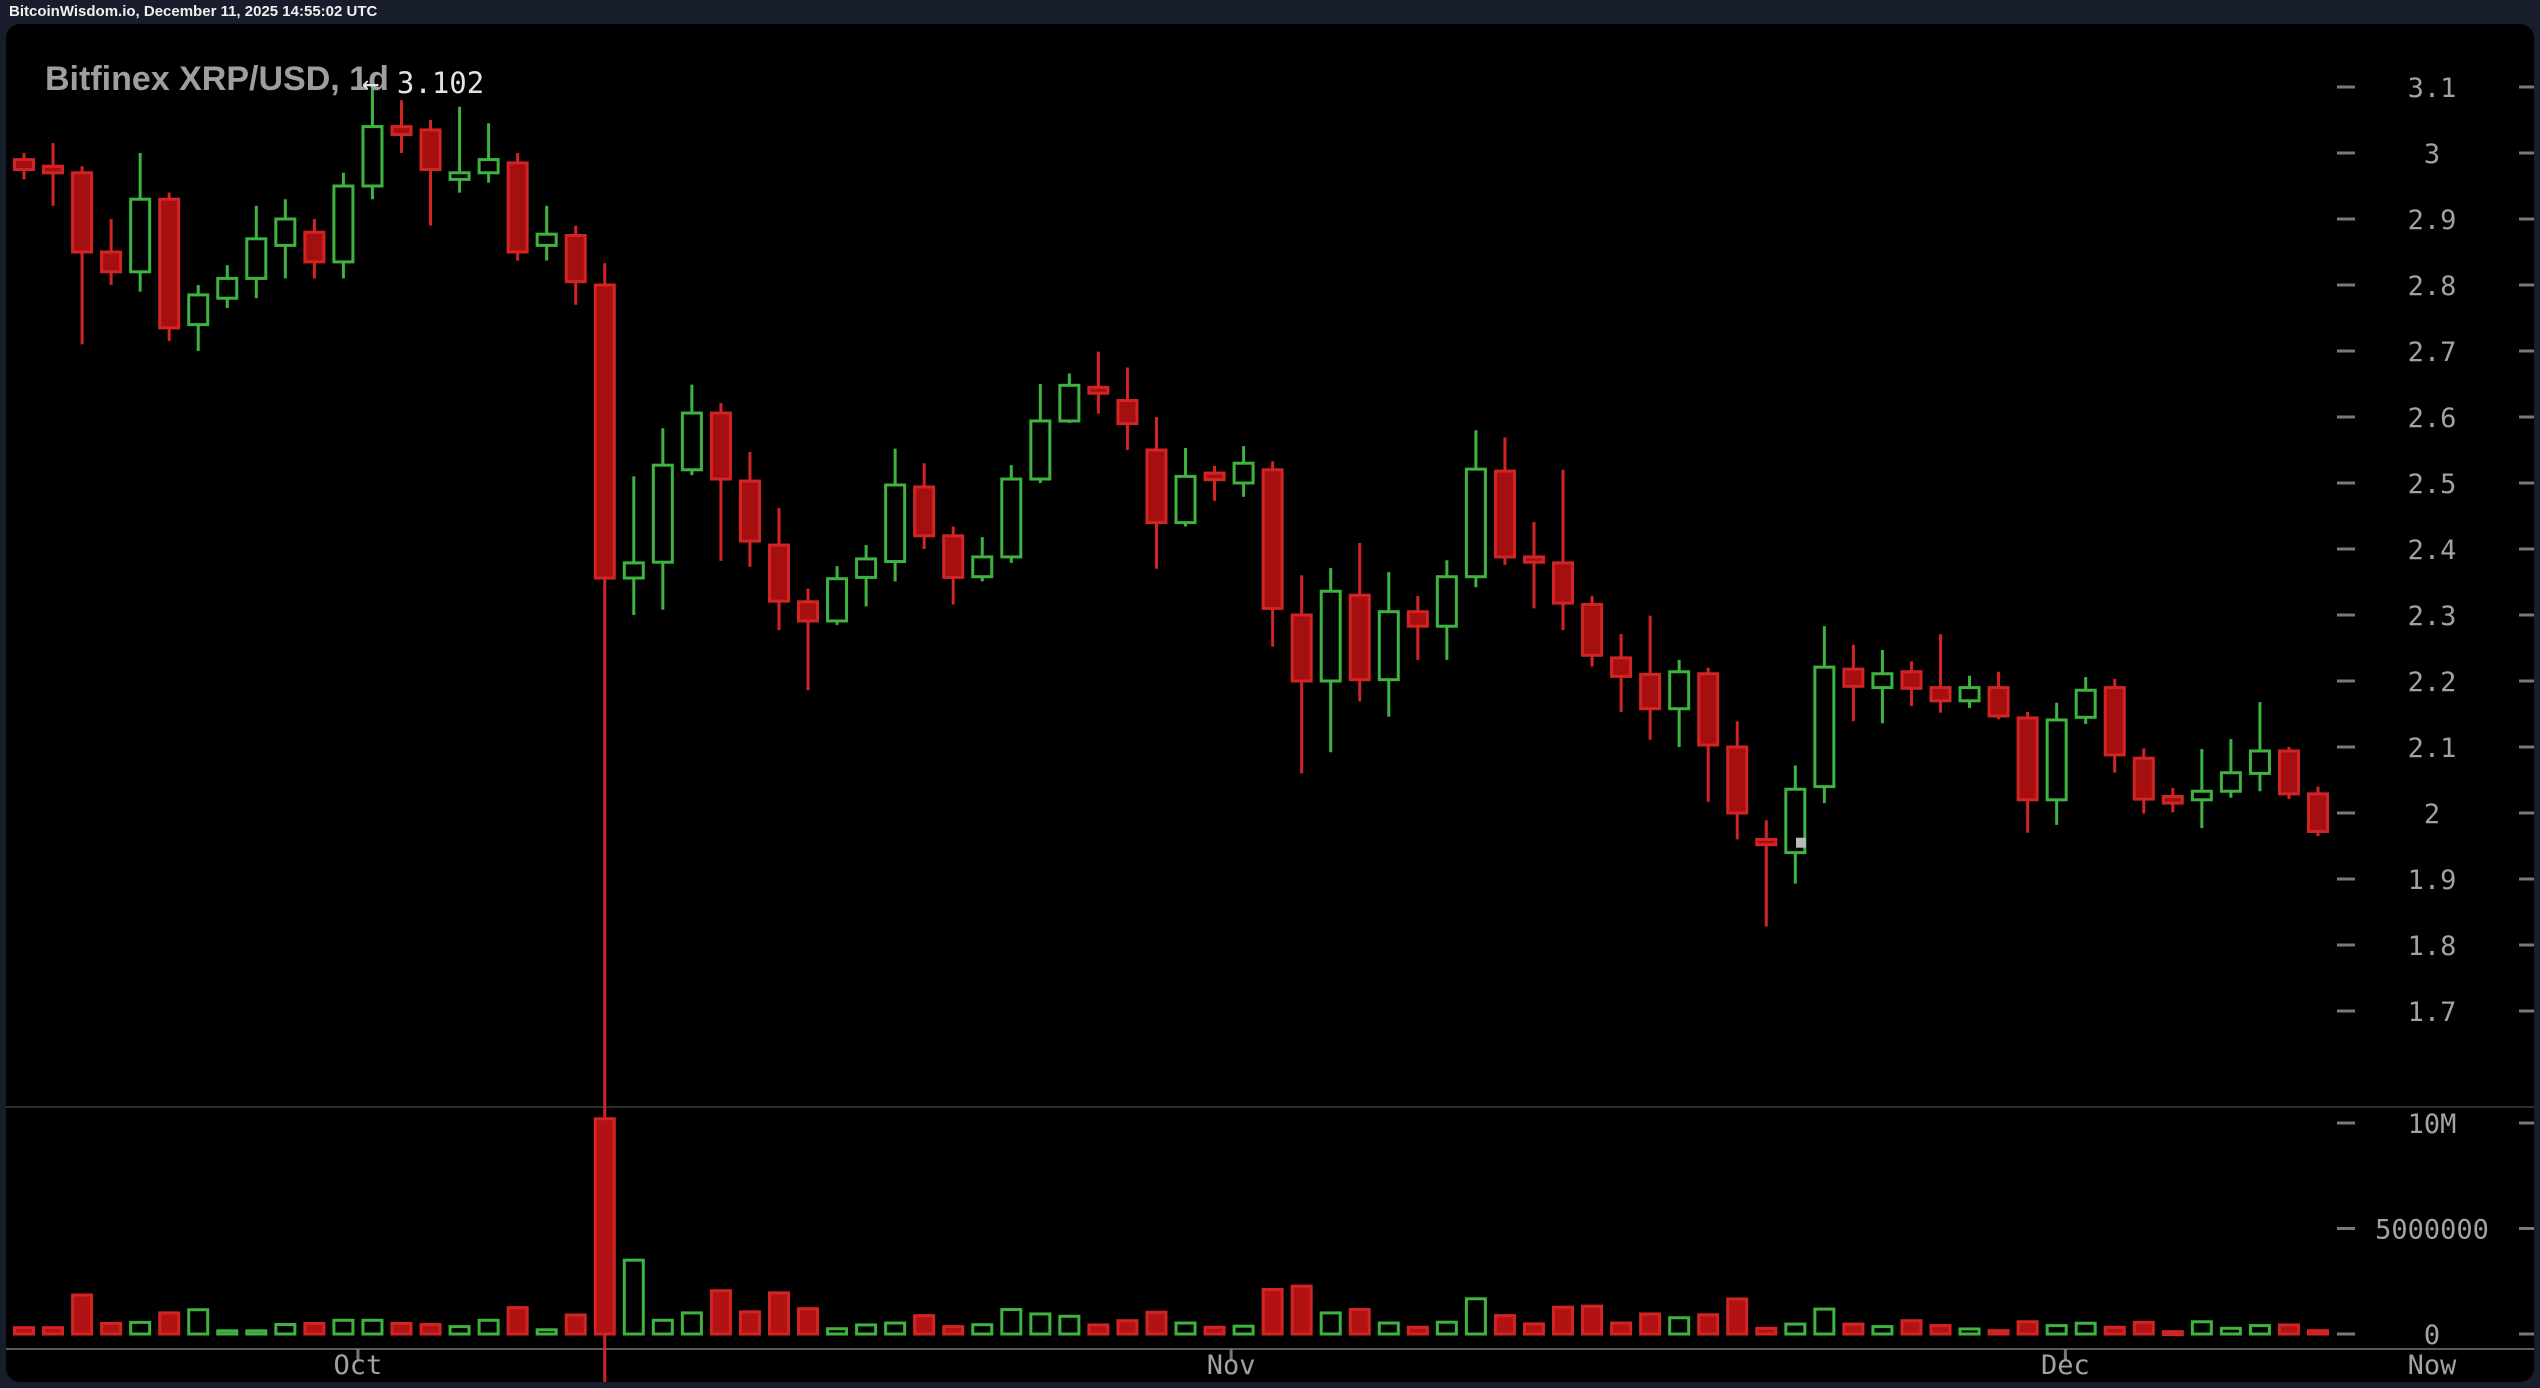  What do you see at coordinates (2432, 880) in the screenshot?
I see `y-axis-label: 1.9` at bounding box center [2432, 880].